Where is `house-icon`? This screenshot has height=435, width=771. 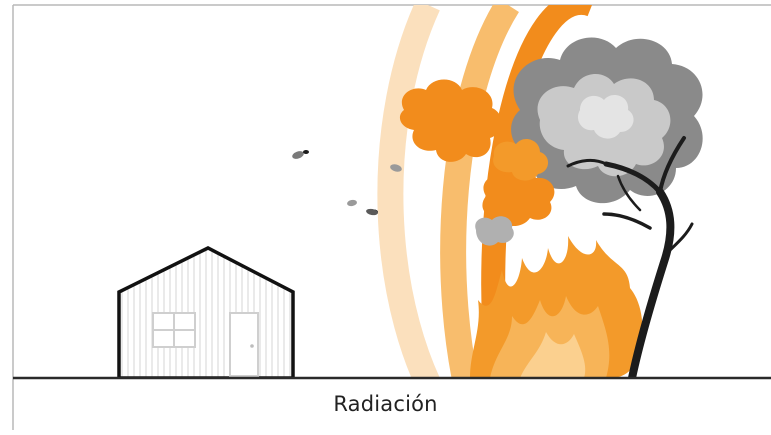
house-icon is located at coordinates (206, 312).